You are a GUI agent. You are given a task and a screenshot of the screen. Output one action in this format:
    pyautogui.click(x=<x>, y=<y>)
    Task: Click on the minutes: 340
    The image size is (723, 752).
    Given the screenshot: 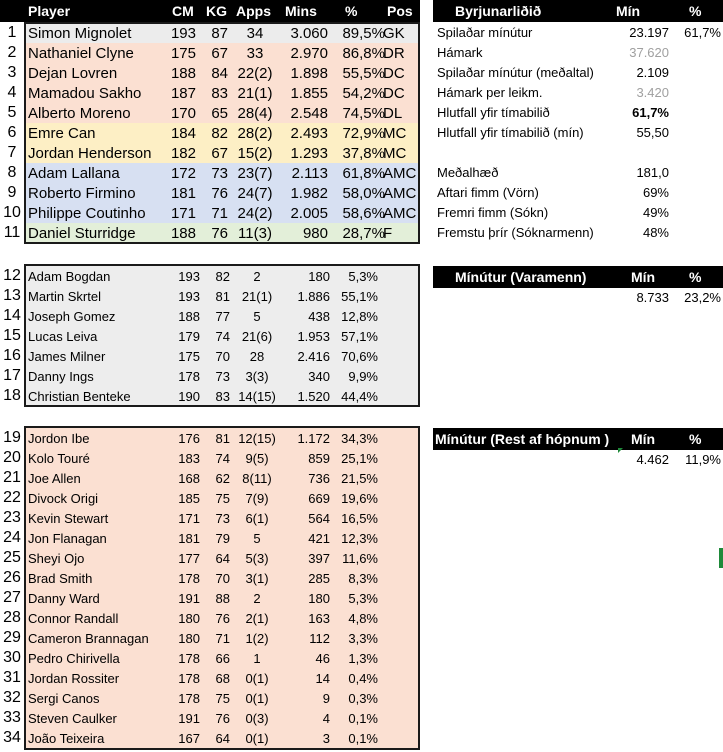 What is the action you would take?
    pyautogui.click(x=319, y=376)
    